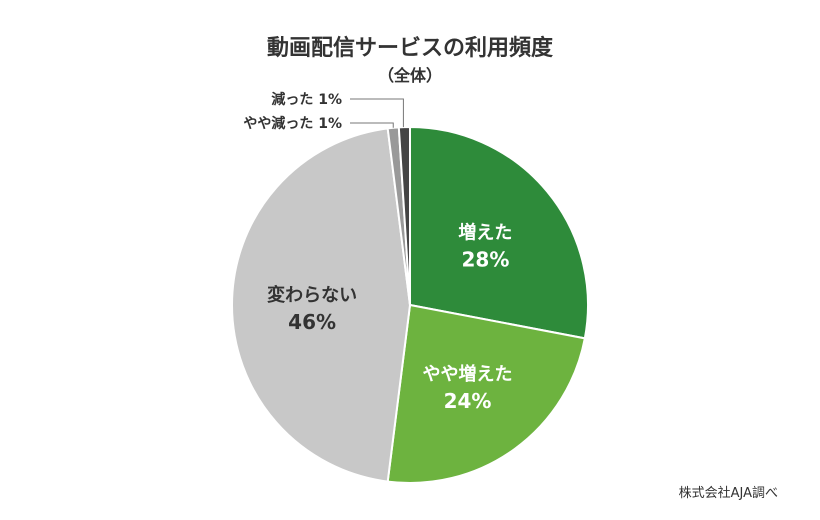 The height and width of the screenshot is (520, 820). I want to click on slice-value-increased: 28%, so click(485, 260).